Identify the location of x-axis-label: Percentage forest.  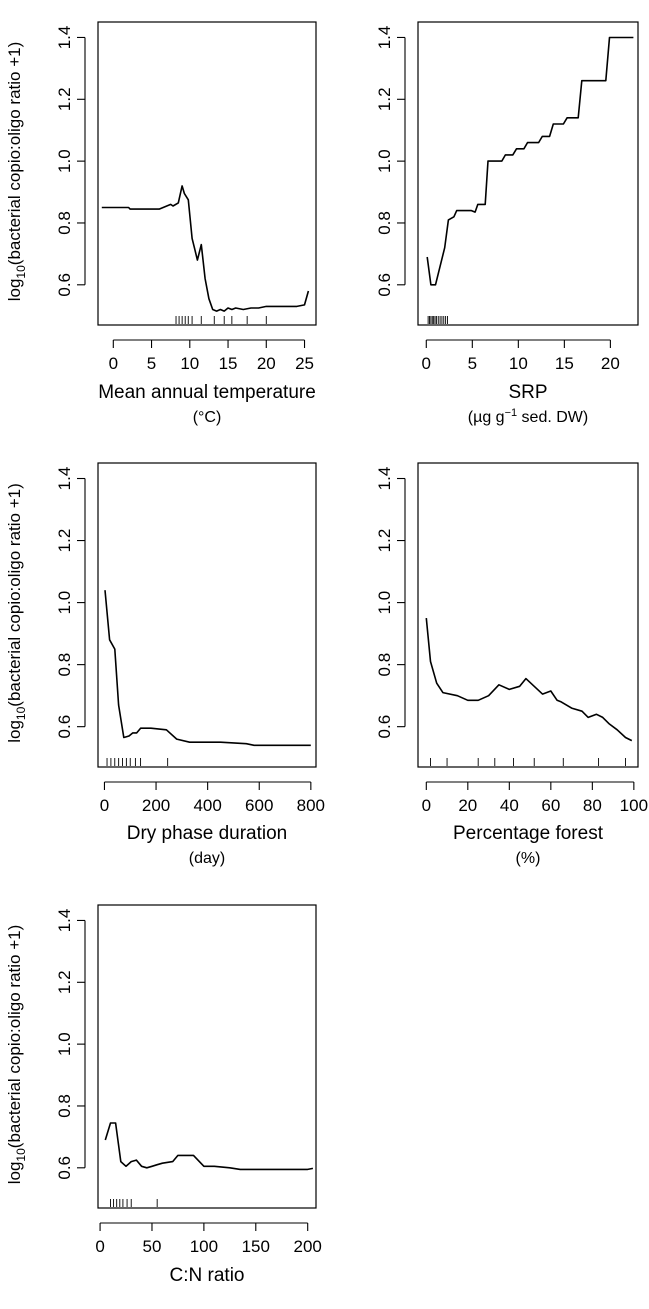
(528, 833).